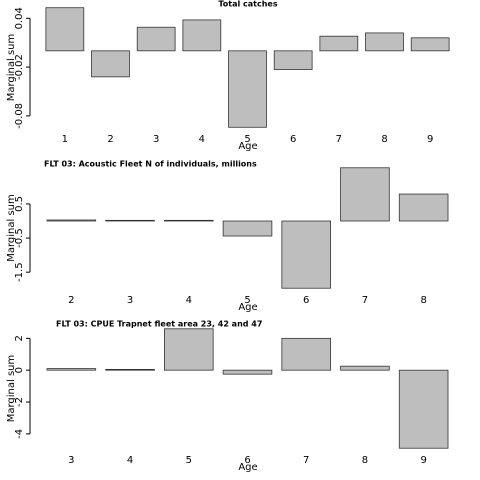 This screenshot has height=480, width=480. What do you see at coordinates (19, 338) in the screenshot?
I see `y-tick-label: 2` at bounding box center [19, 338].